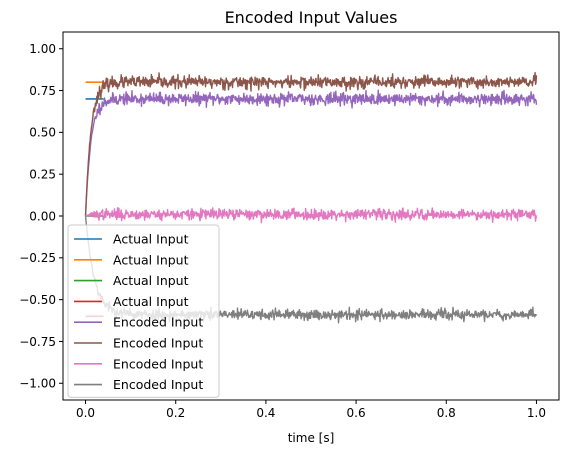  I want to click on y-tick-label: 0.75, so click(42, 91).